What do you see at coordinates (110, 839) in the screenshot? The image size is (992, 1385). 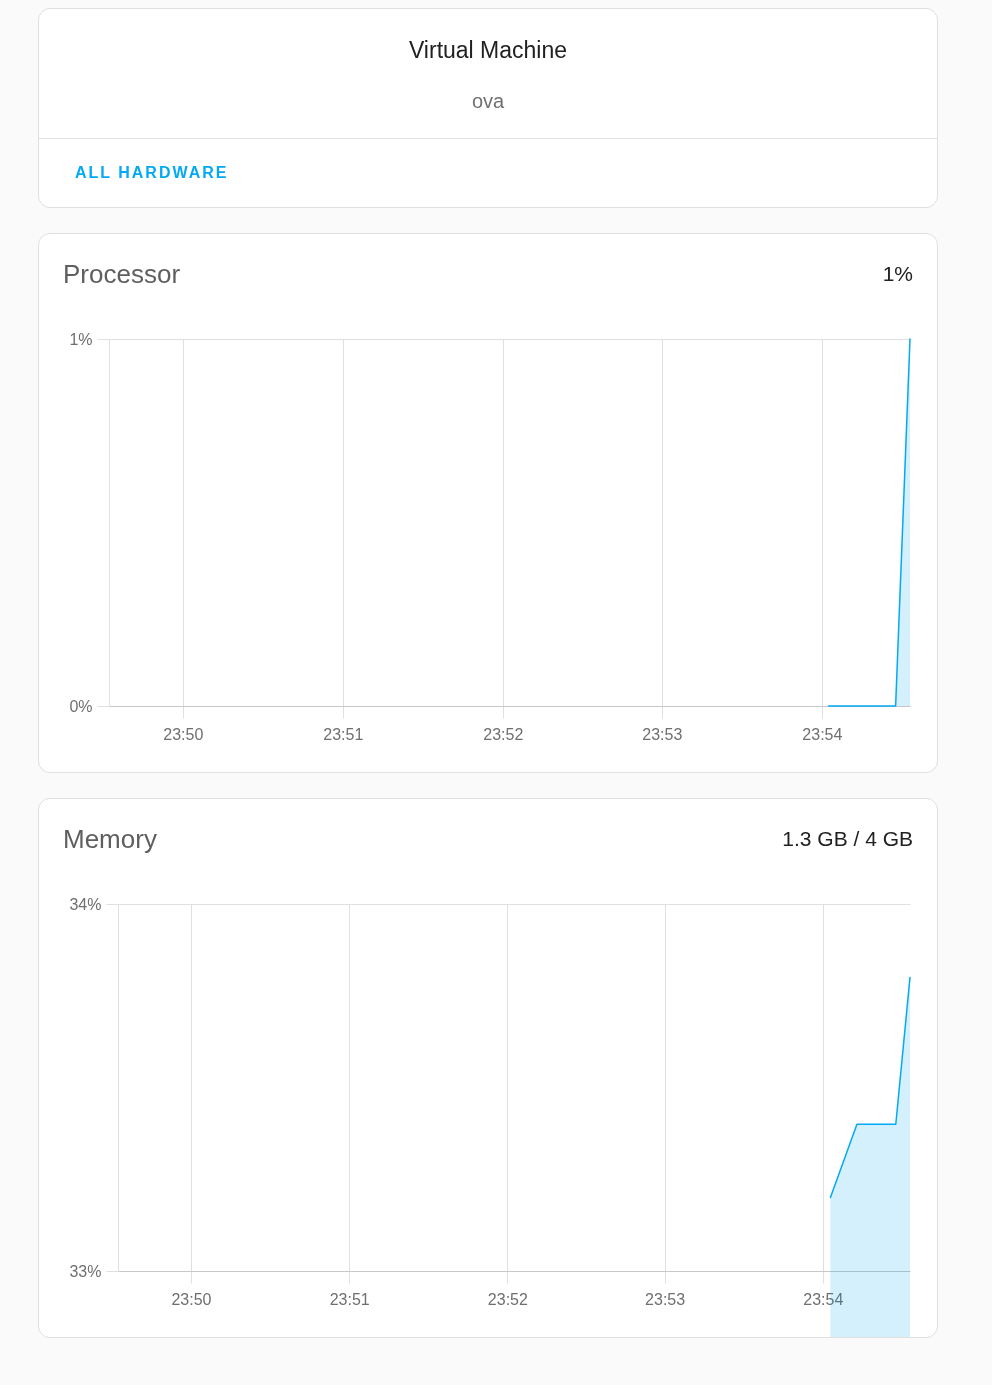 I see `chart-title: Memory` at bounding box center [110, 839].